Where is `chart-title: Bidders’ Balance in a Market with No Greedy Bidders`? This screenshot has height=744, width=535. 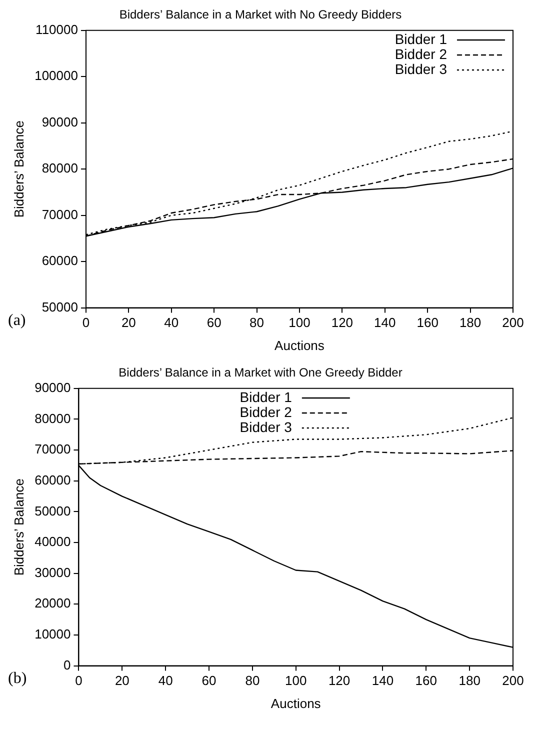
chart-title: Bidders’ Balance in a Market with No Greedy Bidders is located at coordinates (260, 15).